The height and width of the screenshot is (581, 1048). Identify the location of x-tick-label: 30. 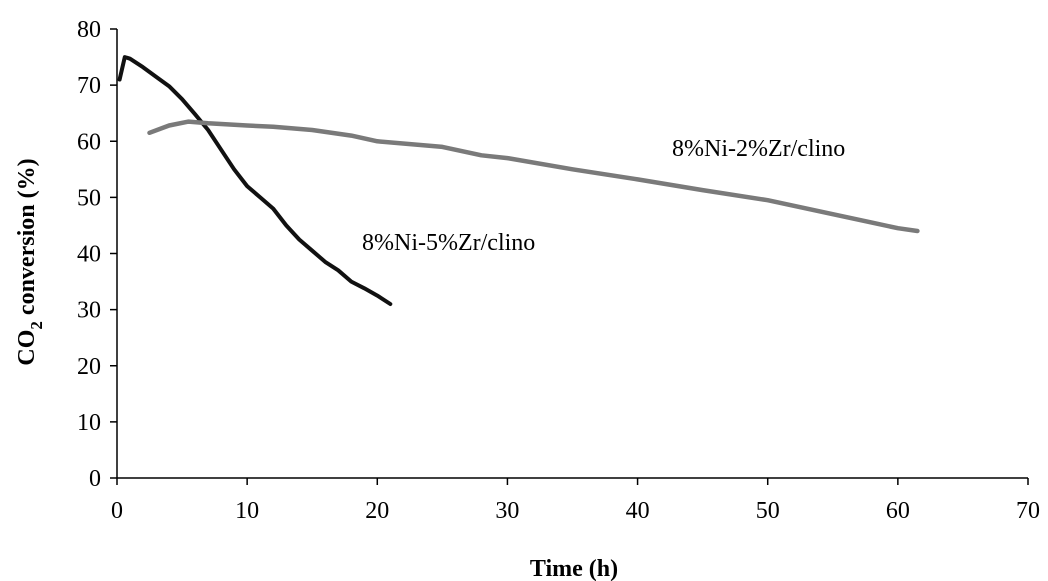
(507, 511).